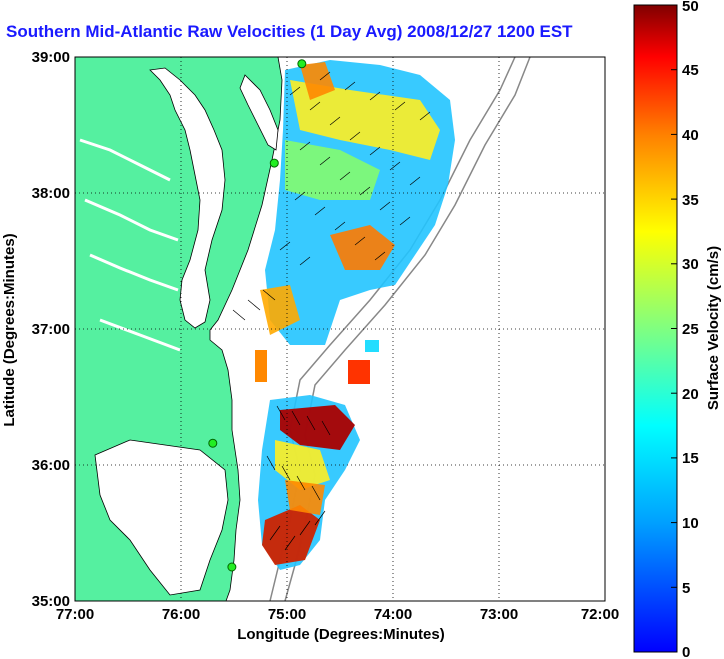 This screenshot has height=659, width=724. Describe the element at coordinates (655, 328) in the screenshot. I see `colorbar` at that location.